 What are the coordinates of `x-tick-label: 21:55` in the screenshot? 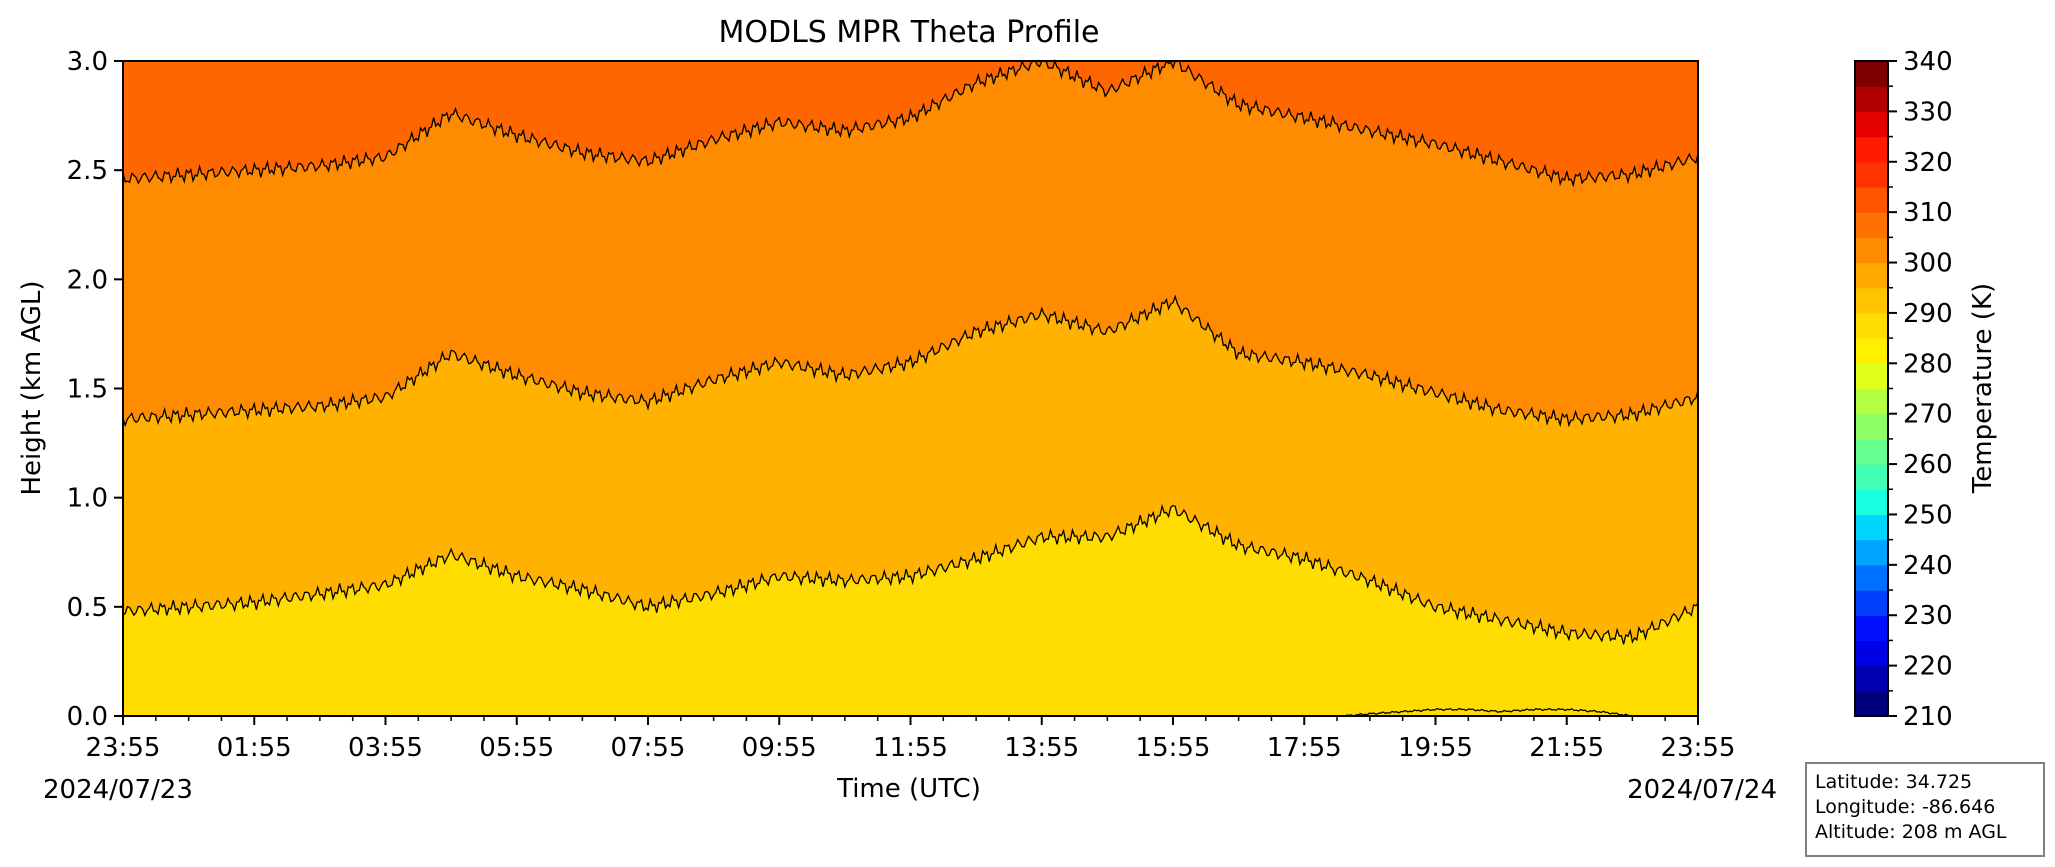 It's located at (1566, 748).